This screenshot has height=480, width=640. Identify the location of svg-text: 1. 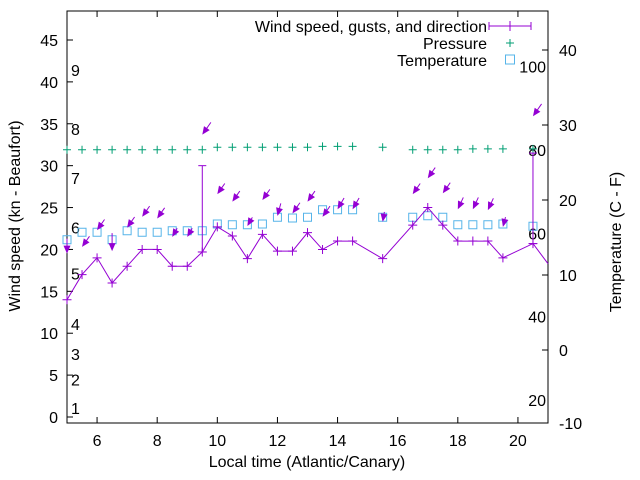
(75, 409).